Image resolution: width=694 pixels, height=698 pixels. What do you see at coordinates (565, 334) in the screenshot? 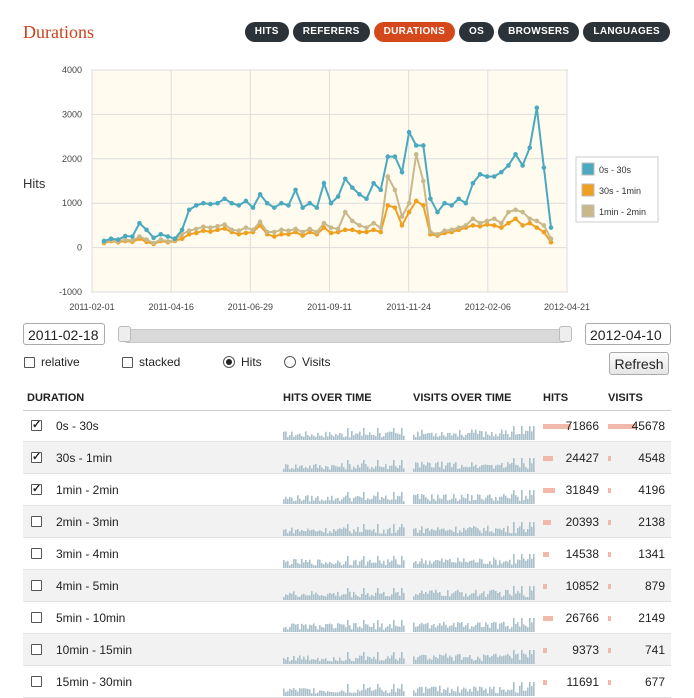
I see `slider-end-handle` at bounding box center [565, 334].